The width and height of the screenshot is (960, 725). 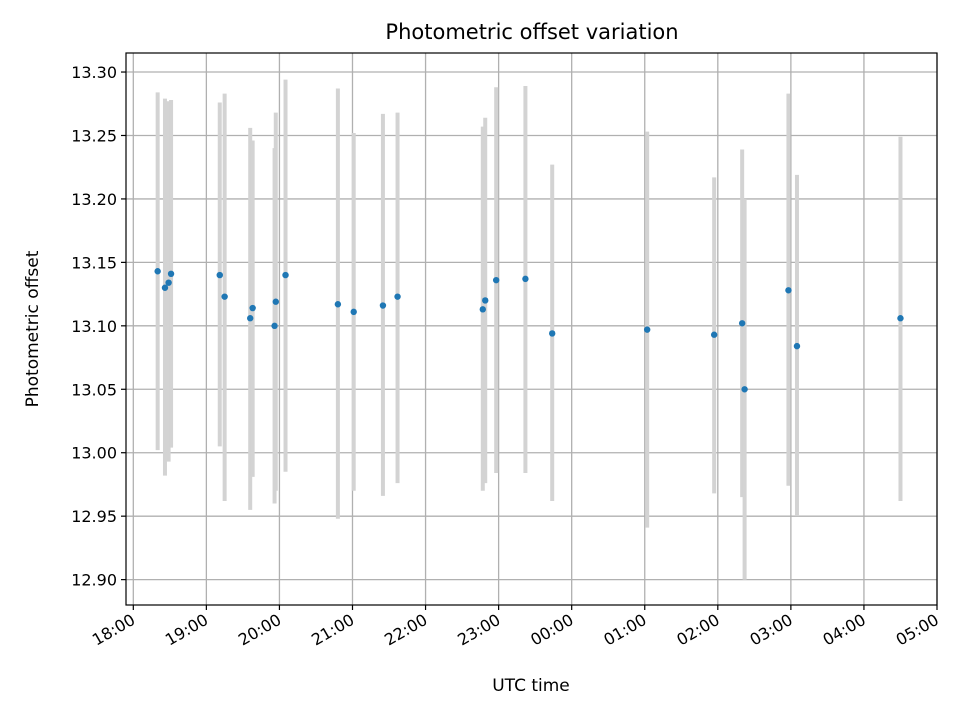 What do you see at coordinates (94, 389) in the screenshot?
I see `y-tick-label: 13.05` at bounding box center [94, 389].